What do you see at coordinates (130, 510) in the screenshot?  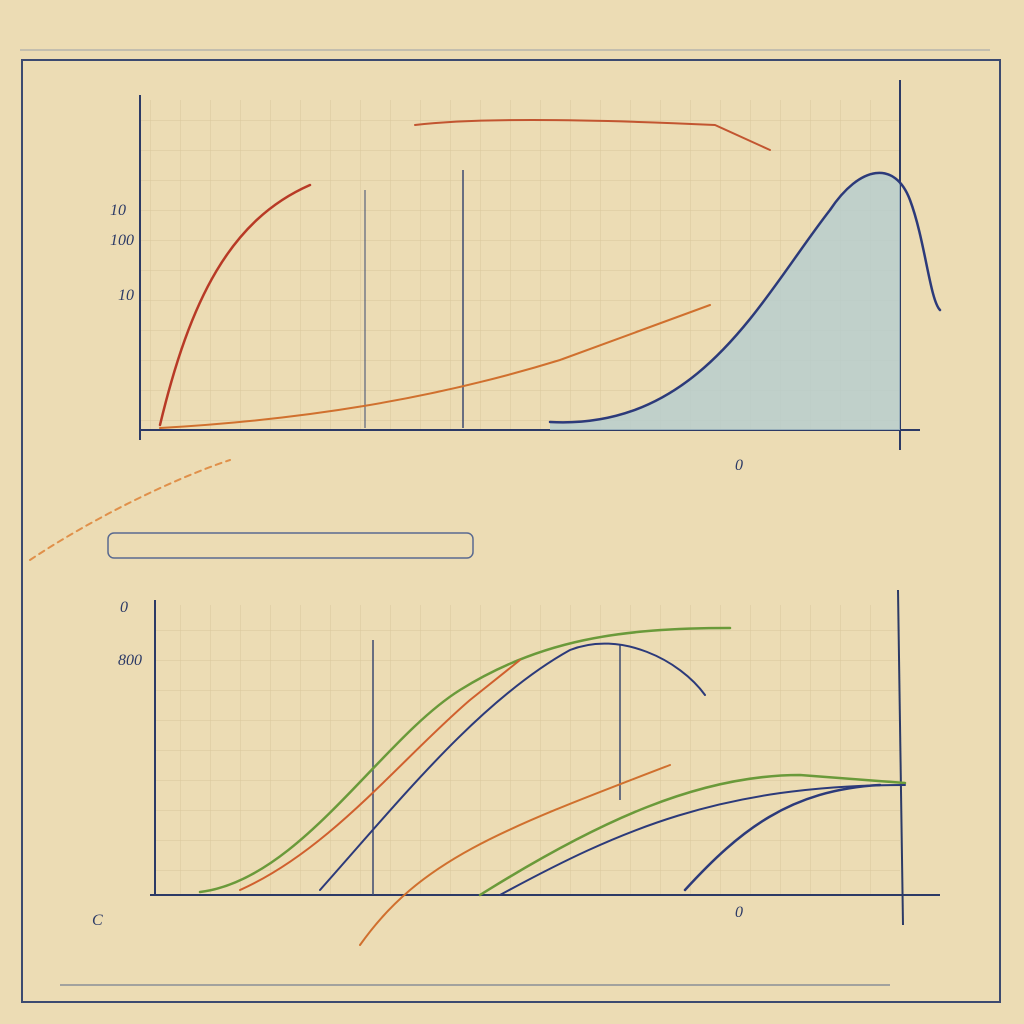 I see `orange-dashed` at bounding box center [130, 510].